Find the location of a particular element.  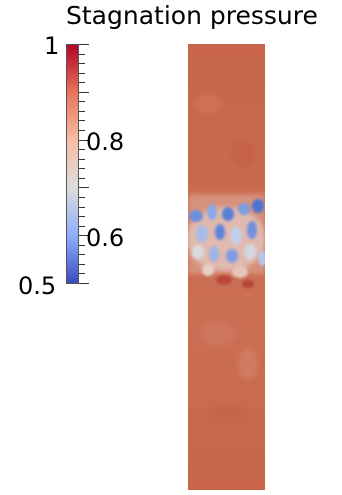

colorbar is located at coordinates (72, 164).